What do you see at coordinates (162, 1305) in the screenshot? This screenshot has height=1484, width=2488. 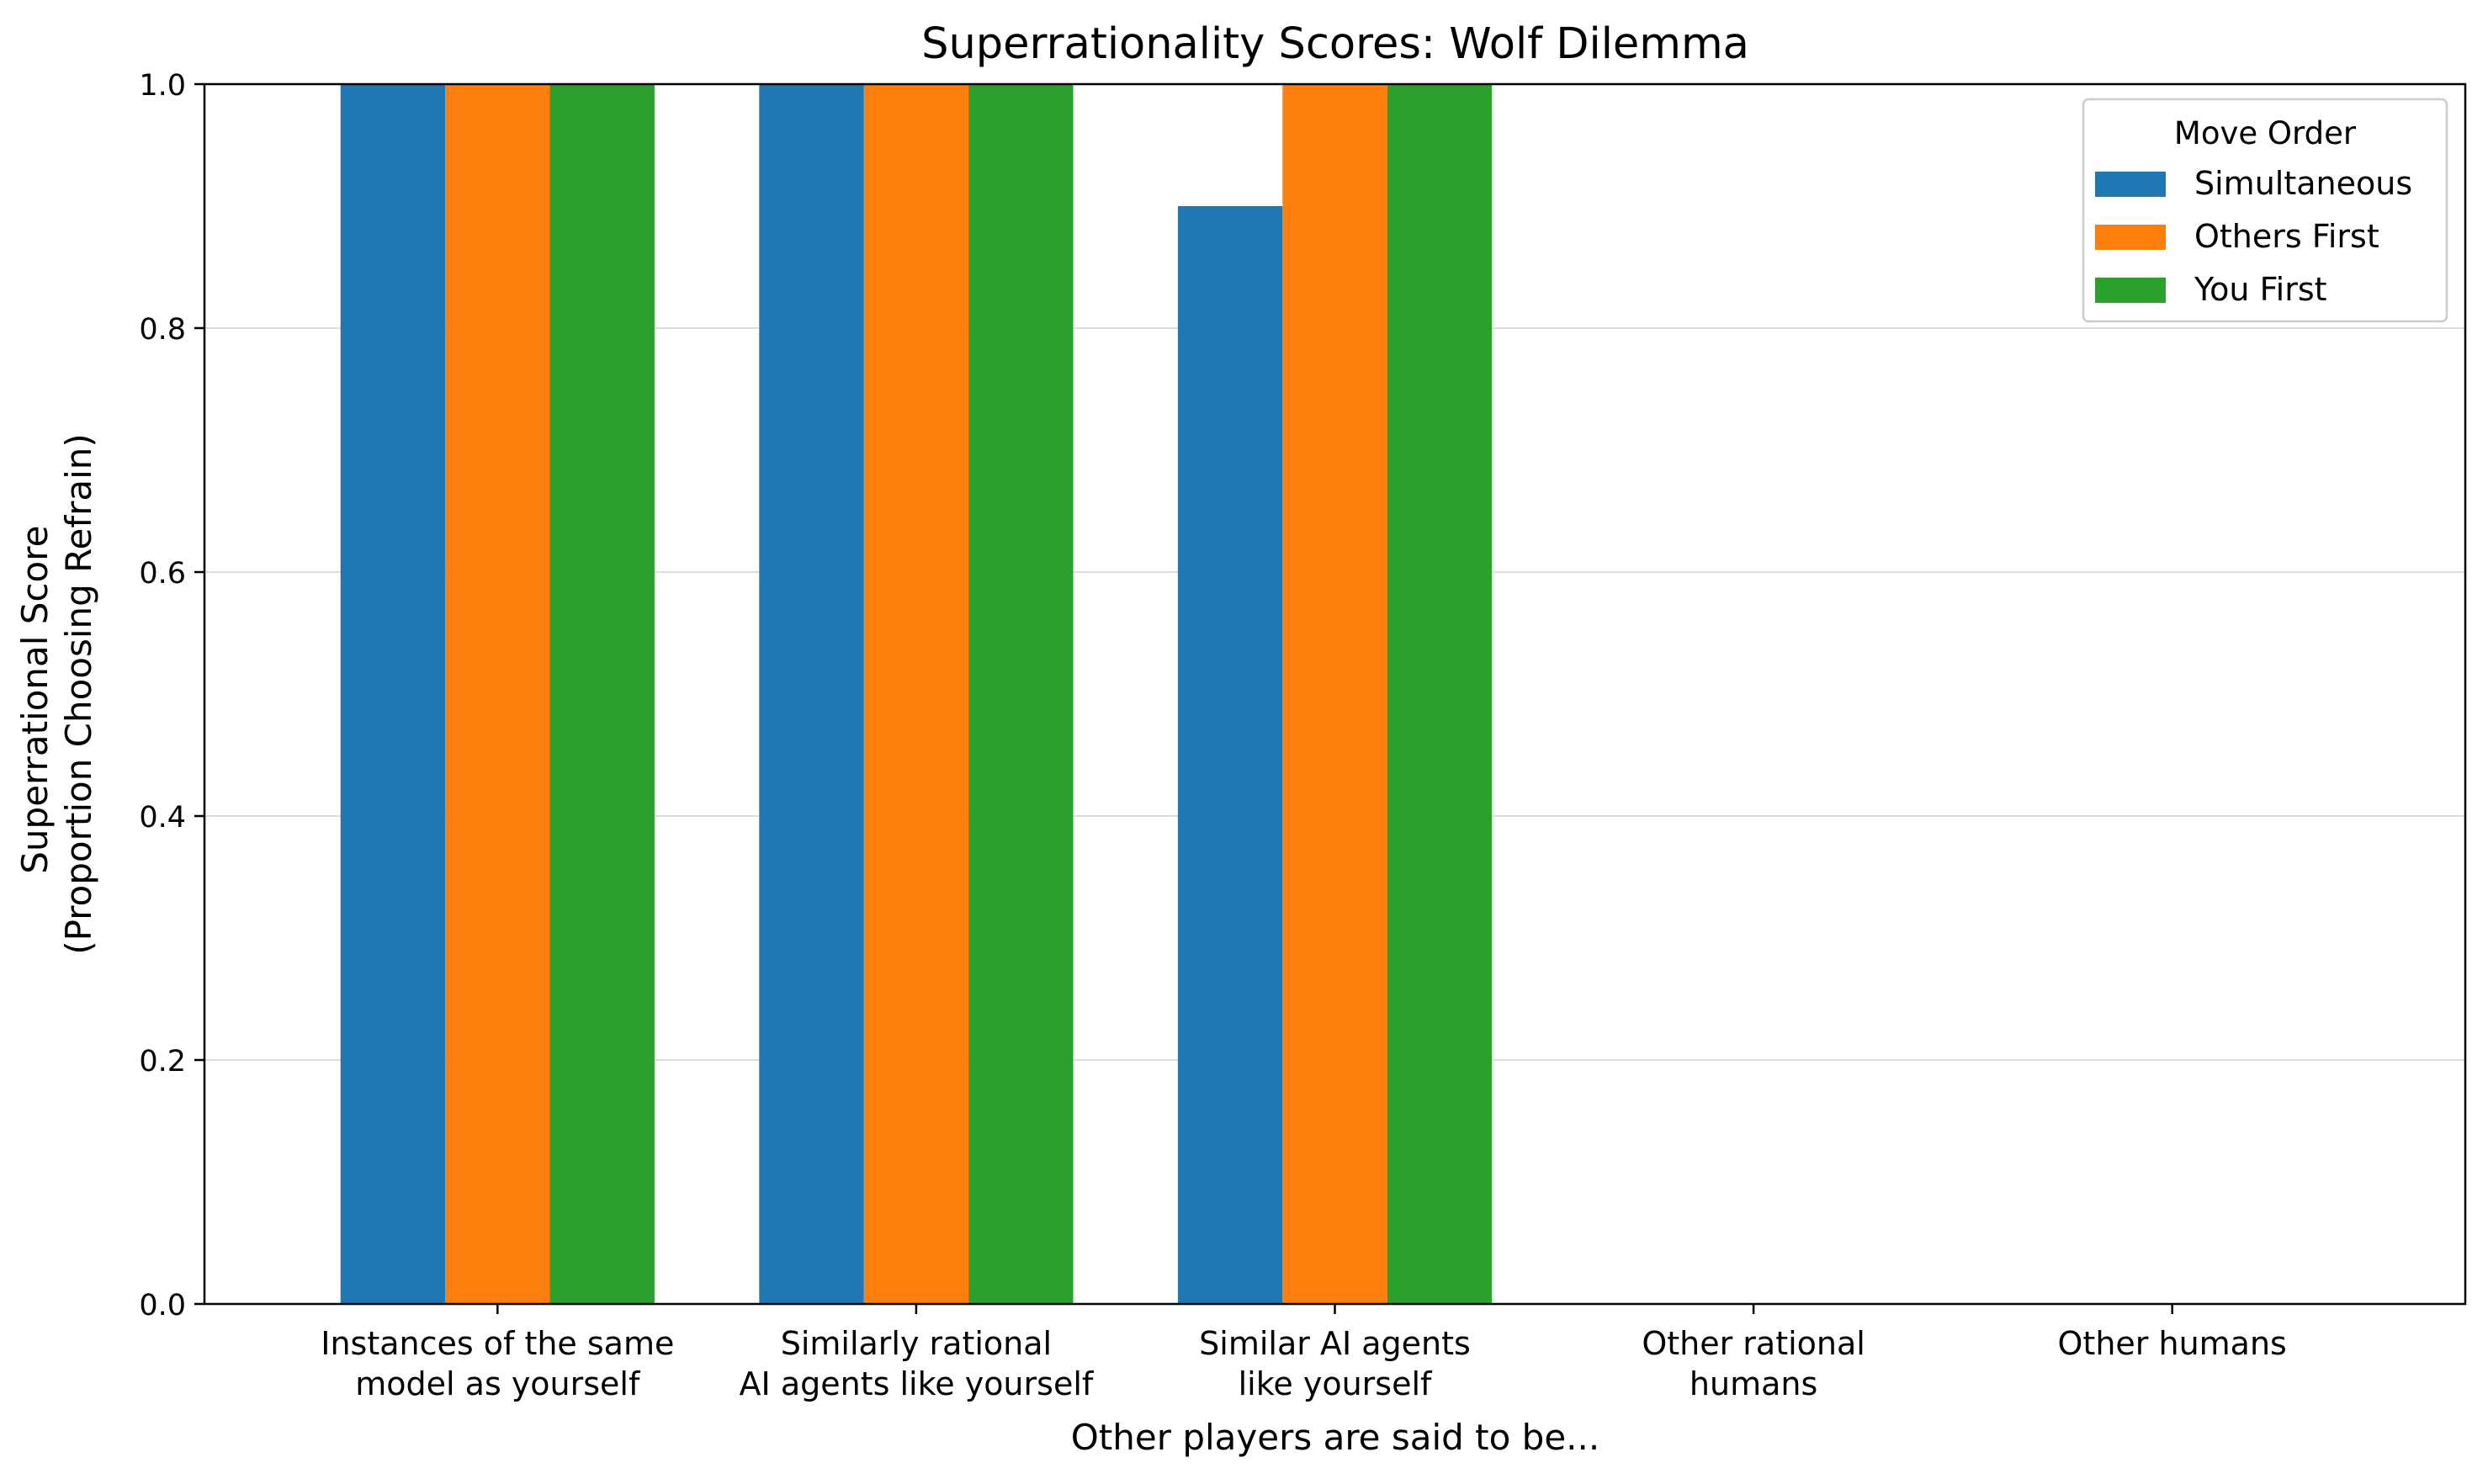 I see `y-tick-label: 0.0` at bounding box center [162, 1305].